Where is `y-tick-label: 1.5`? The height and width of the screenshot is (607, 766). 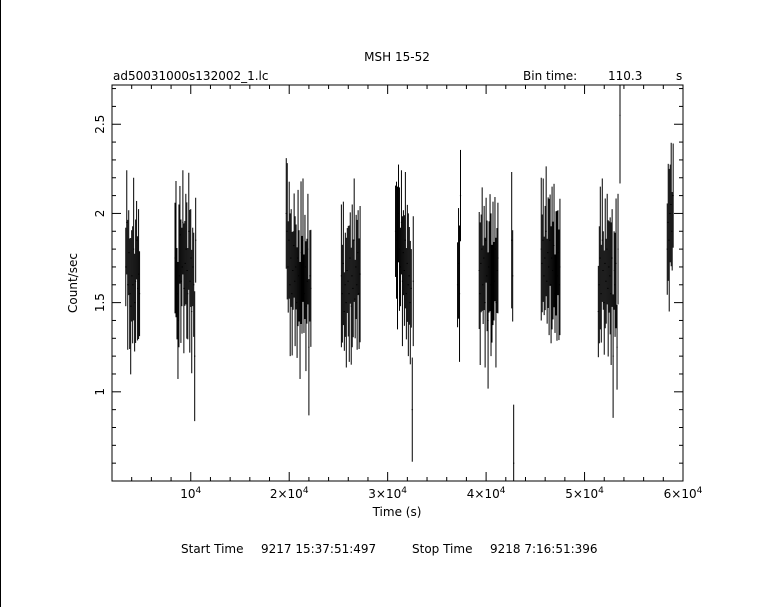
y-tick-label: 1.5 is located at coordinates (100, 302).